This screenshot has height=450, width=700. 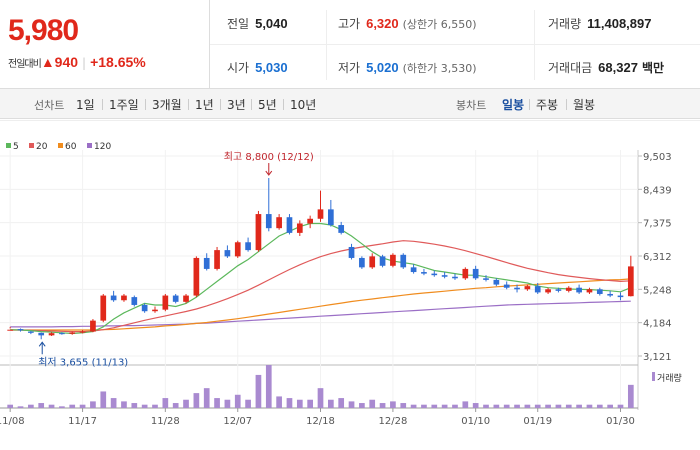 What do you see at coordinates (513, 105) in the screenshot?
I see `candle-daily-button: 일봉` at bounding box center [513, 105].